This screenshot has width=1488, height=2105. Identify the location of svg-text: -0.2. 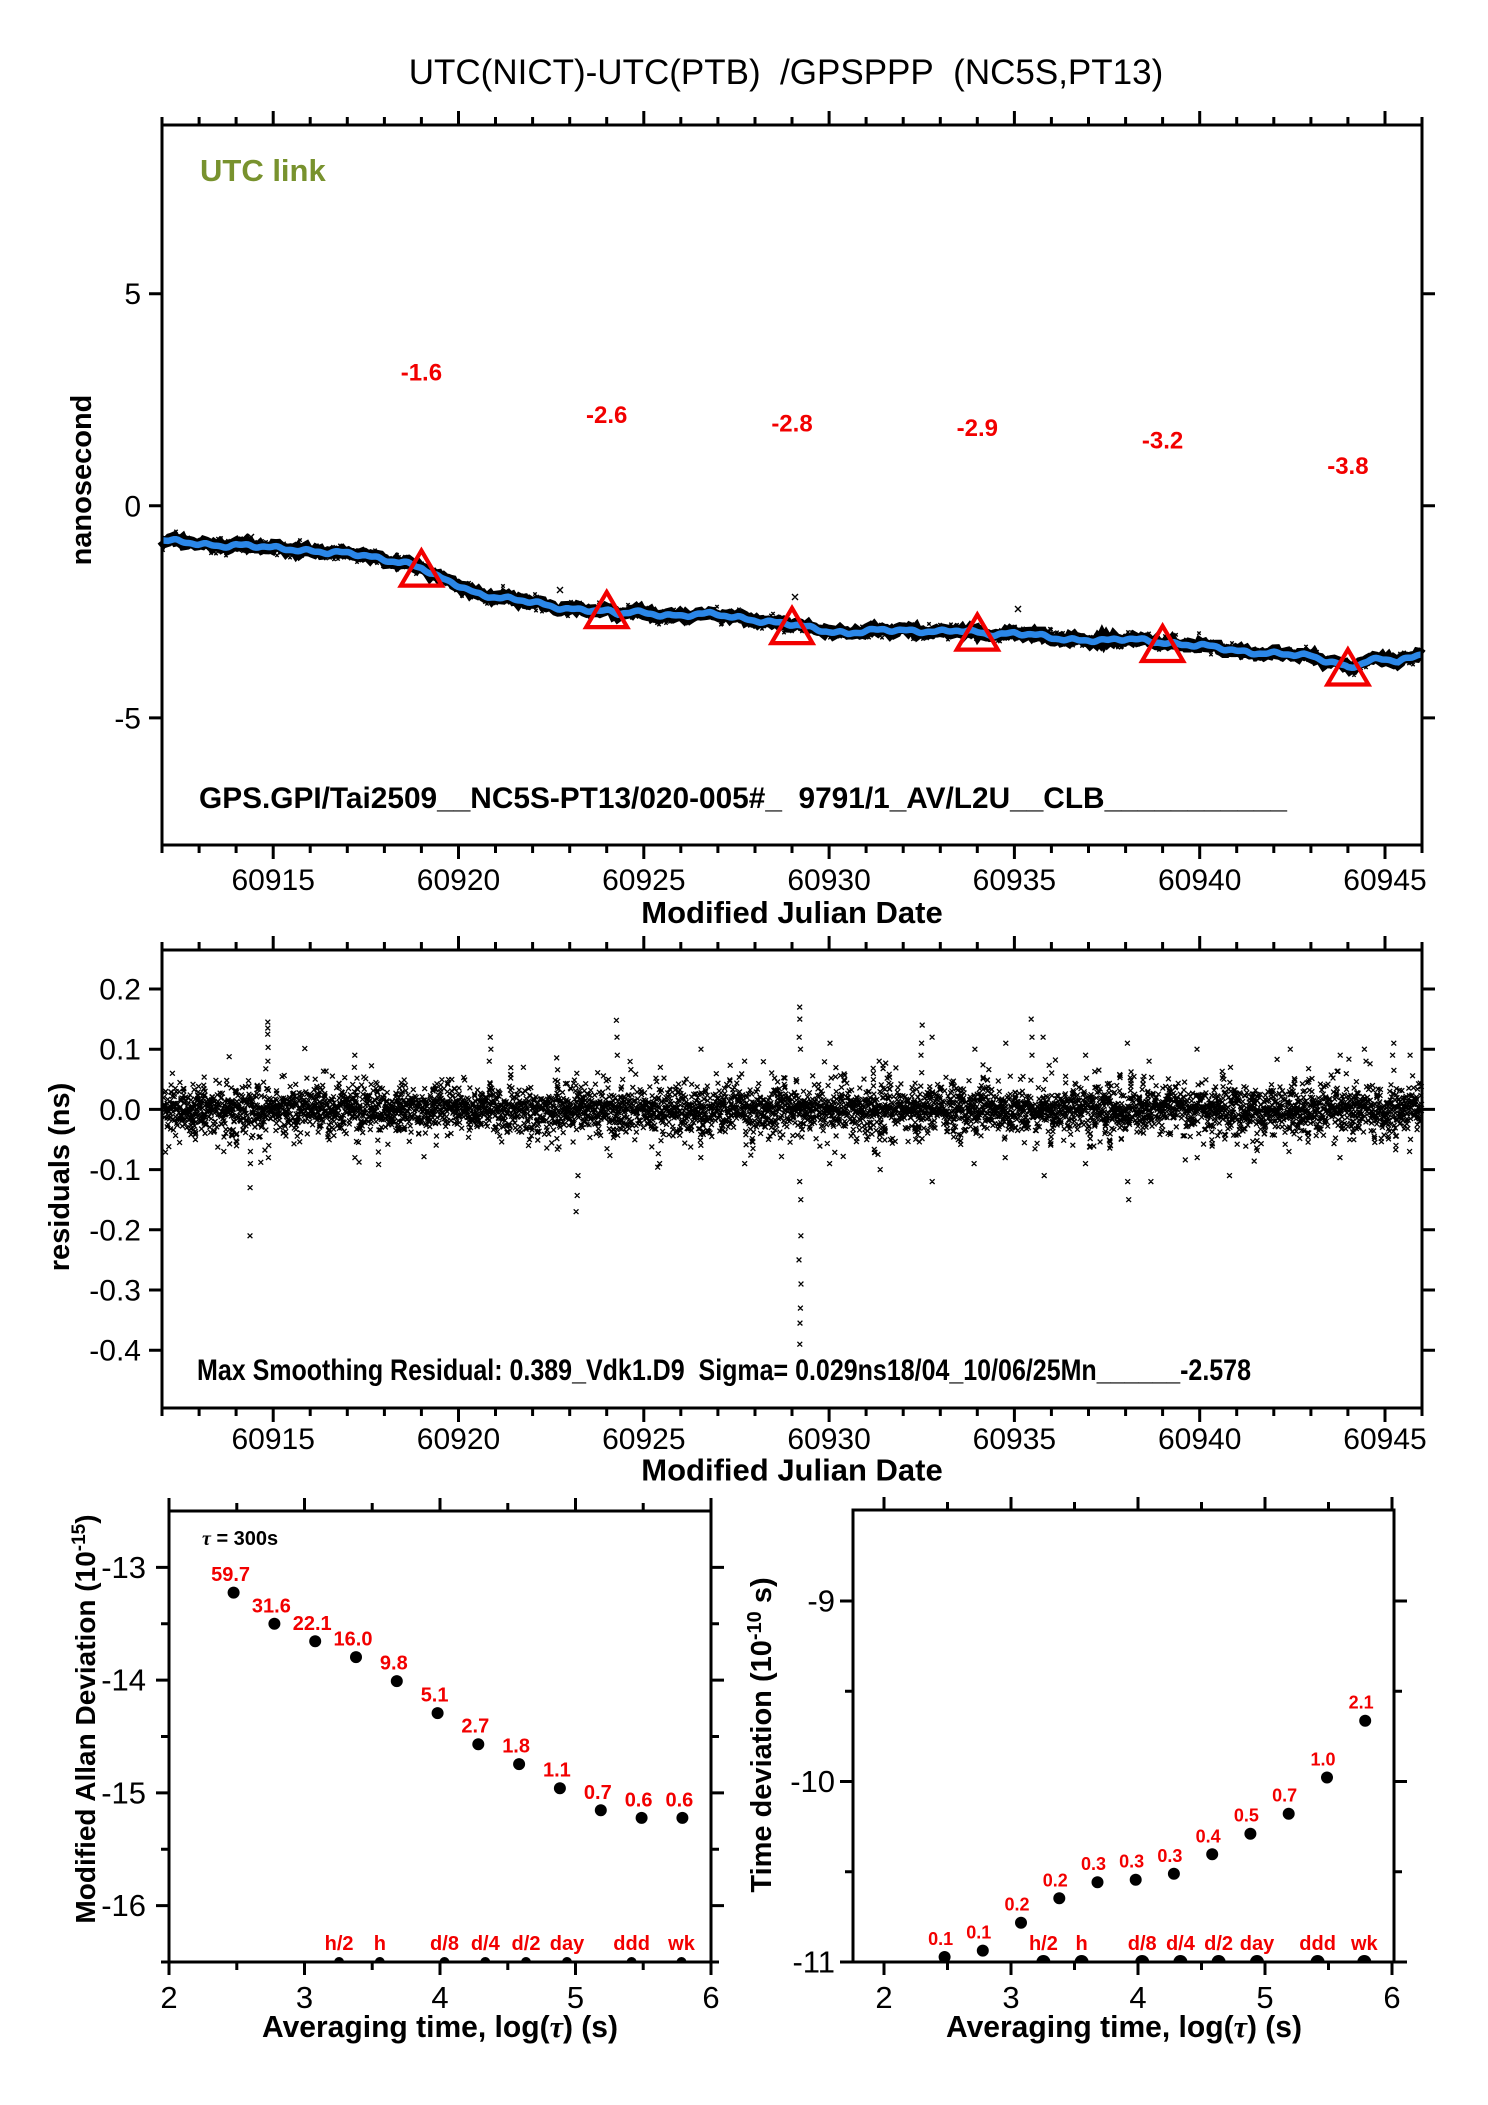
(115, 1230).